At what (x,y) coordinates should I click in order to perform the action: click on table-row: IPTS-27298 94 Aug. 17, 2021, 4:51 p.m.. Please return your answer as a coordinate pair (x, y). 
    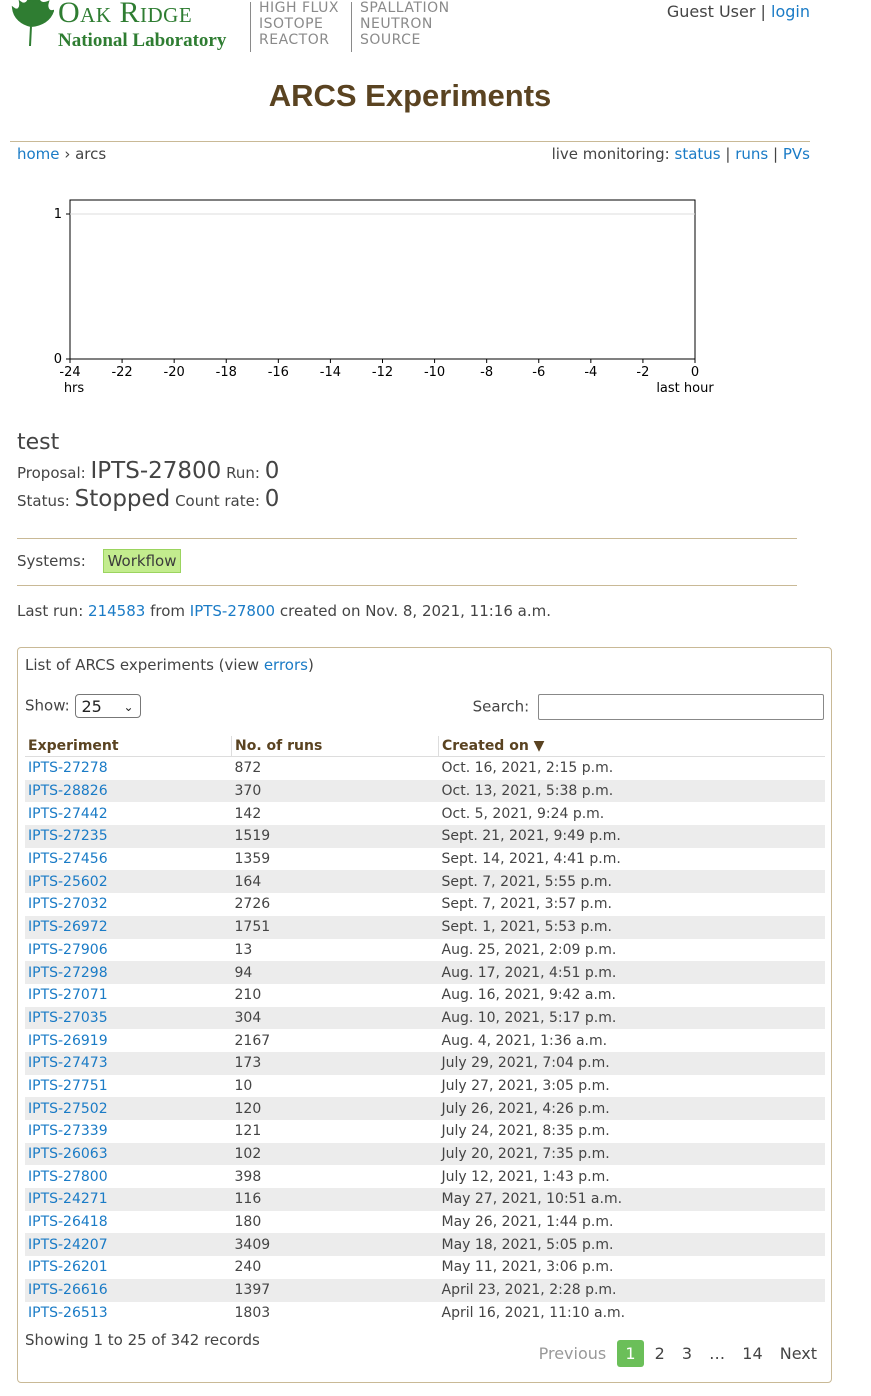
    Looking at the image, I should click on (425, 972).